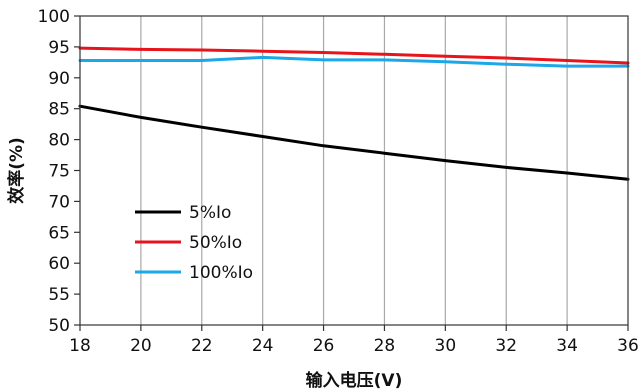 The height and width of the screenshot is (392, 644). Describe the element at coordinates (59, 264) in the screenshot. I see `y-tick-label-2: 60` at that location.